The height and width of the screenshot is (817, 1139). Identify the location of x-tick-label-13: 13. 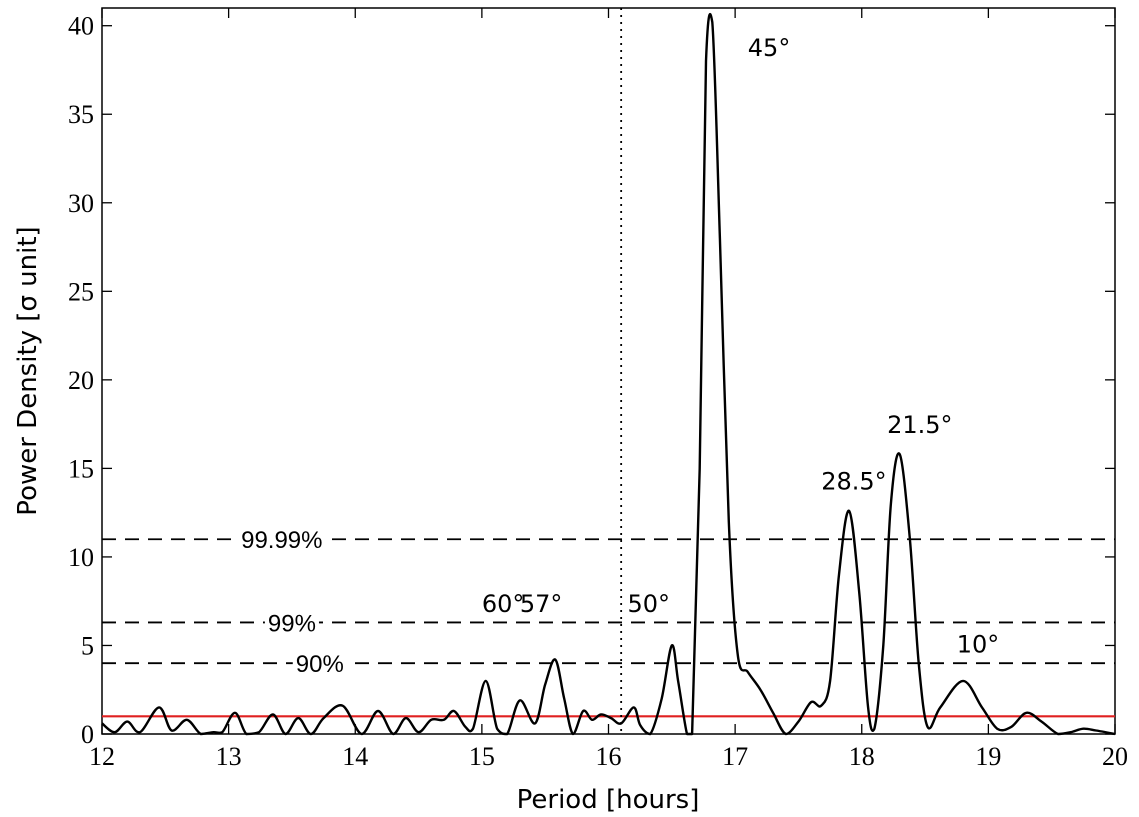
(229, 756).